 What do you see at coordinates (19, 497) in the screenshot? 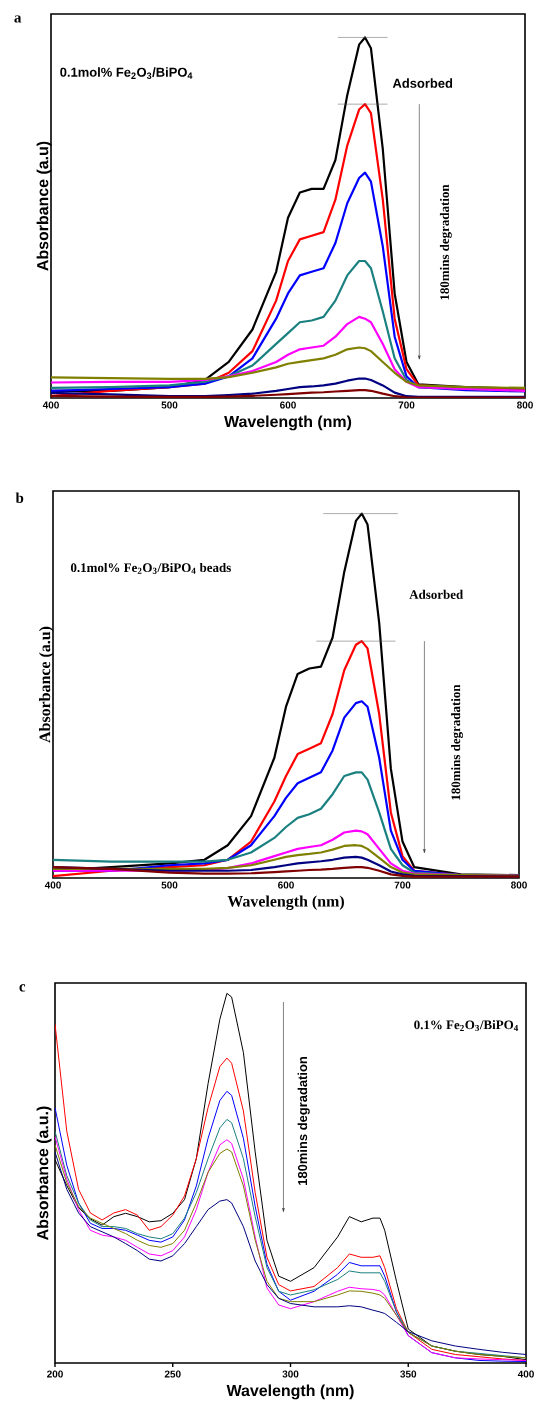
I see `chart-title: b` at bounding box center [19, 497].